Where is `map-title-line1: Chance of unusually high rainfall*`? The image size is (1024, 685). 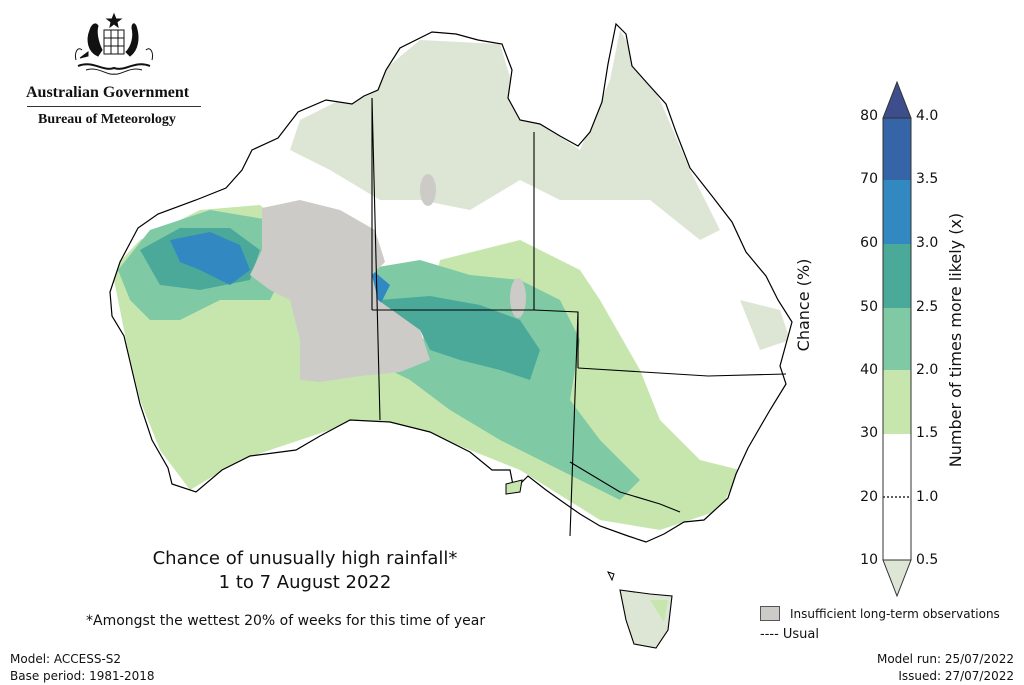 map-title-line1: Chance of unusually high rainfall* is located at coordinates (305, 558).